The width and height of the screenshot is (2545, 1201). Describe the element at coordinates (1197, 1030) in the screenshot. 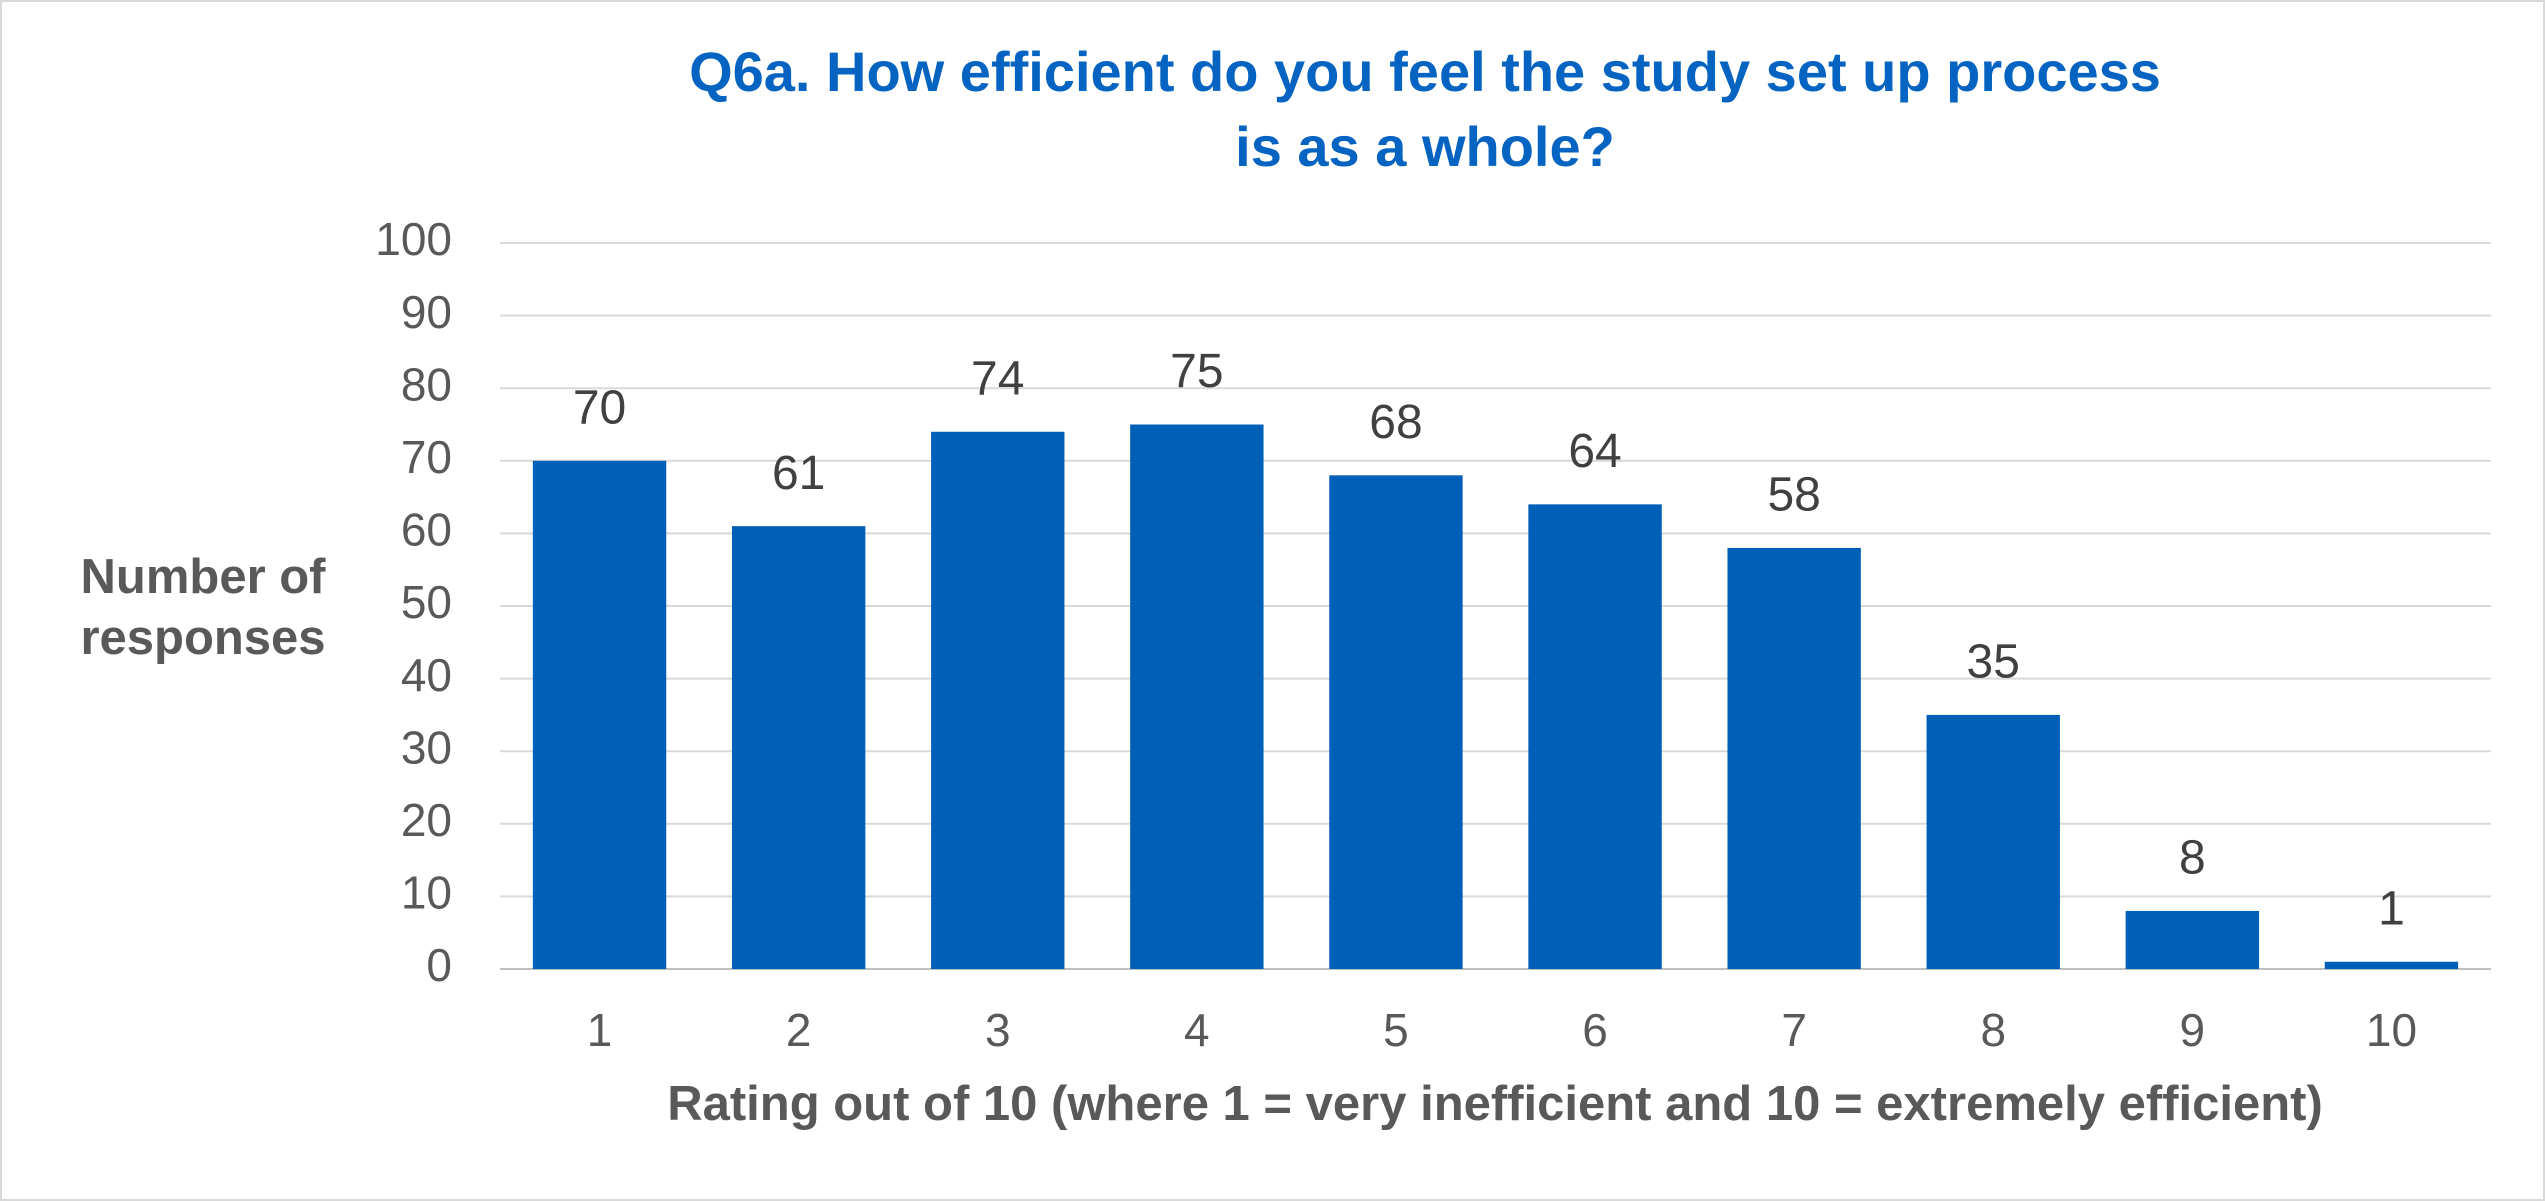

I see `x-tick-label: 4` at that location.